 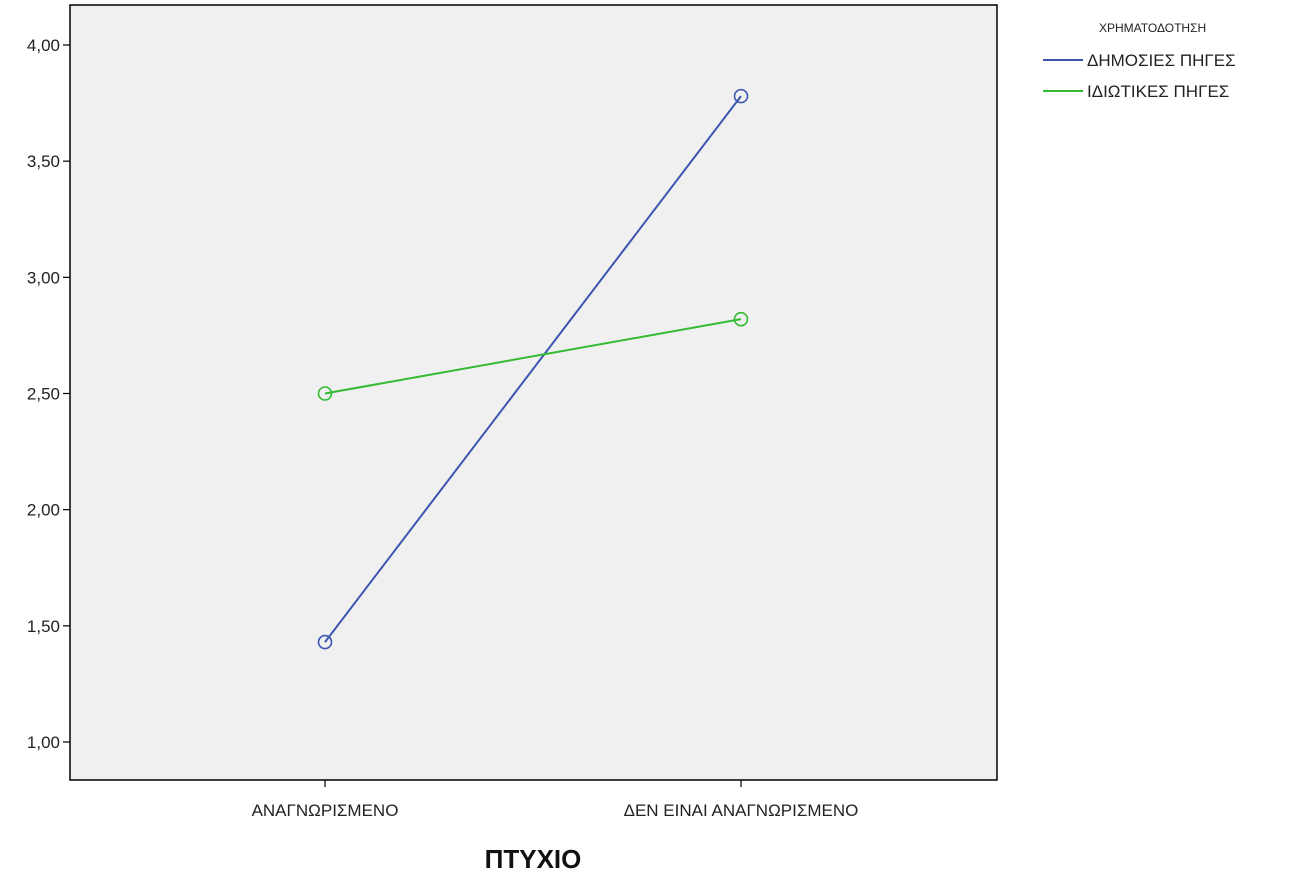 What do you see at coordinates (741, 810) in the screenshot?
I see `x-tick-label: ΔΕΝ ΕΙΝΑΙ ΑΝΑΓΝΩΡΙΣΜΕΝΟ` at bounding box center [741, 810].